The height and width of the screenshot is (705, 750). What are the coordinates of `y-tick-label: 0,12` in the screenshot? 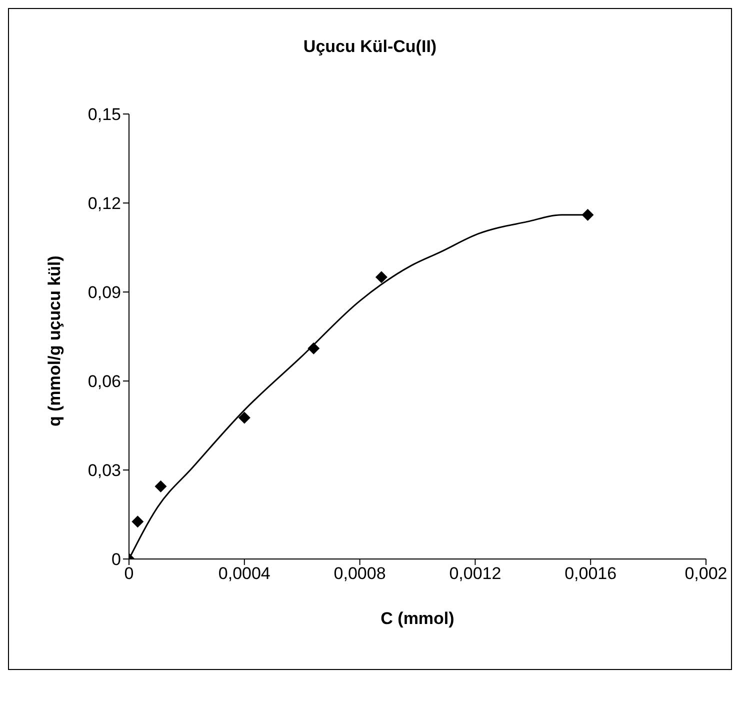 It's located at (104, 204).